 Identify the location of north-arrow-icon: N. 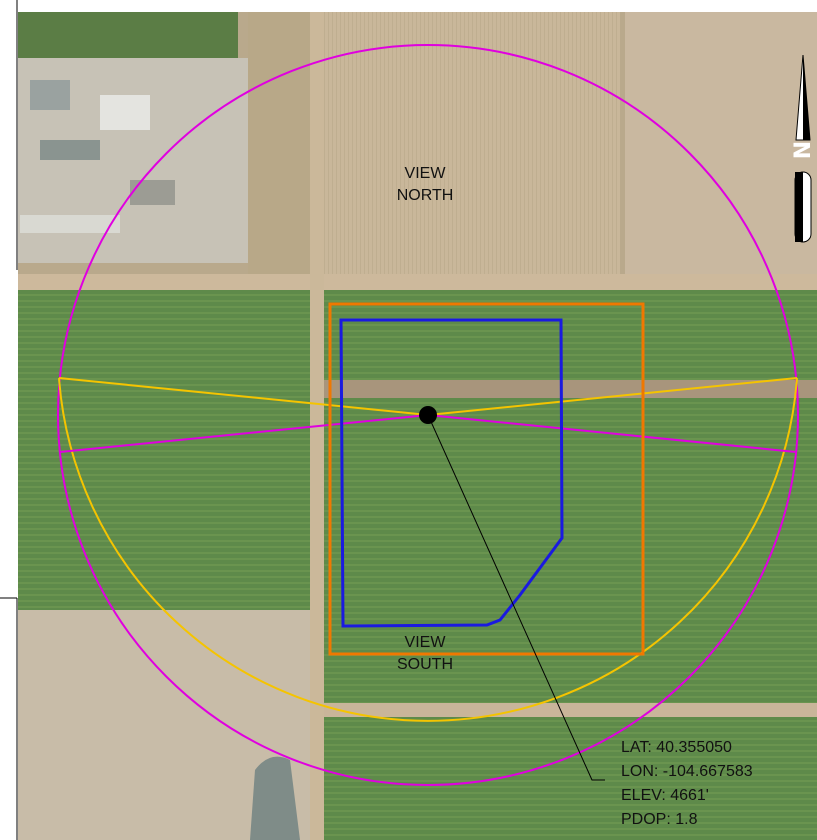
(803, 148).